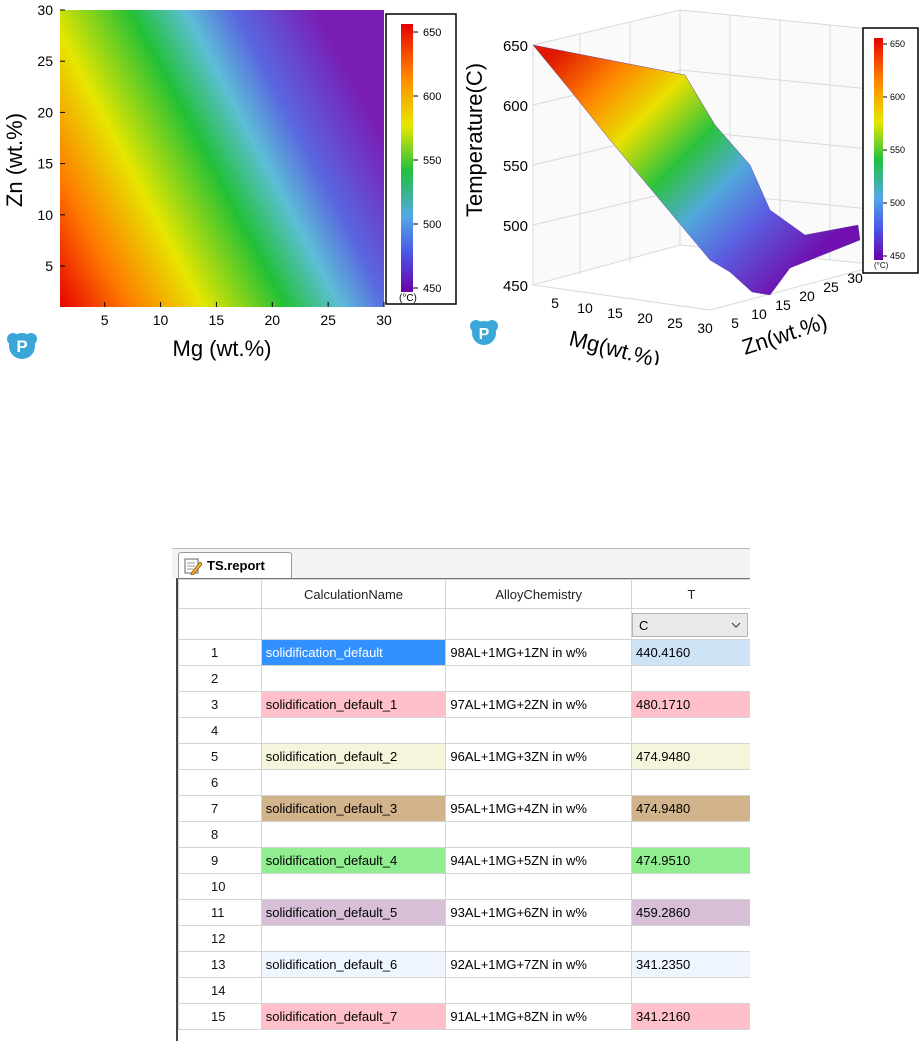  Describe the element at coordinates (353, 964) in the screenshot. I see `cell-calculation-name: solidification_default_6` at that location.